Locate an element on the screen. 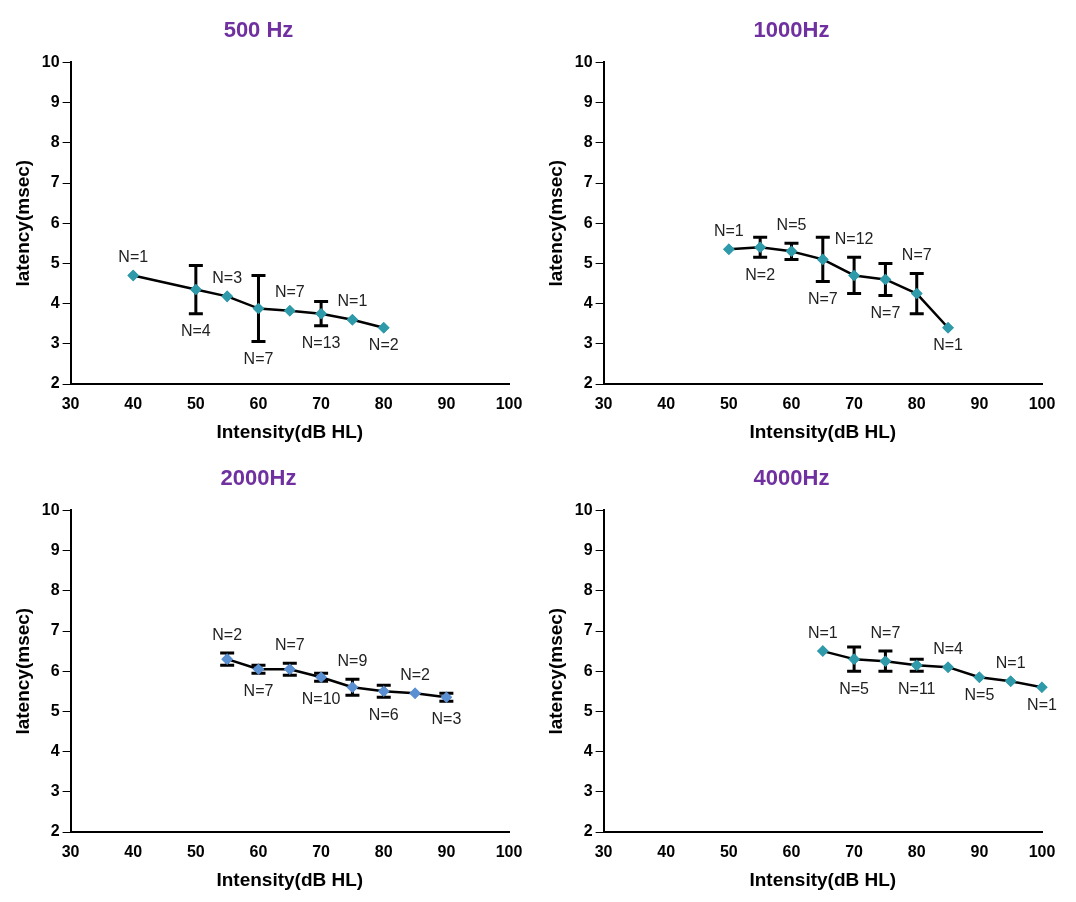  annotation: N=4 is located at coordinates (195, 331).